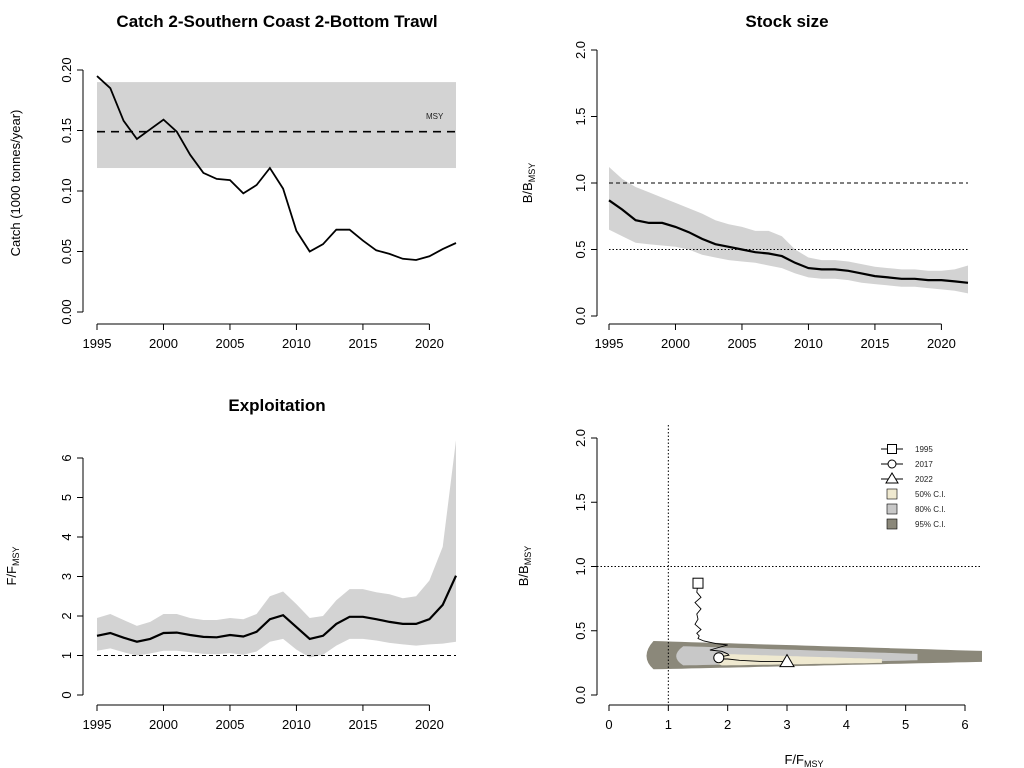 The image size is (1024, 768). Describe the element at coordinates (580, 695) in the screenshot. I see `phase-y-tick-label: 0.0` at that location.